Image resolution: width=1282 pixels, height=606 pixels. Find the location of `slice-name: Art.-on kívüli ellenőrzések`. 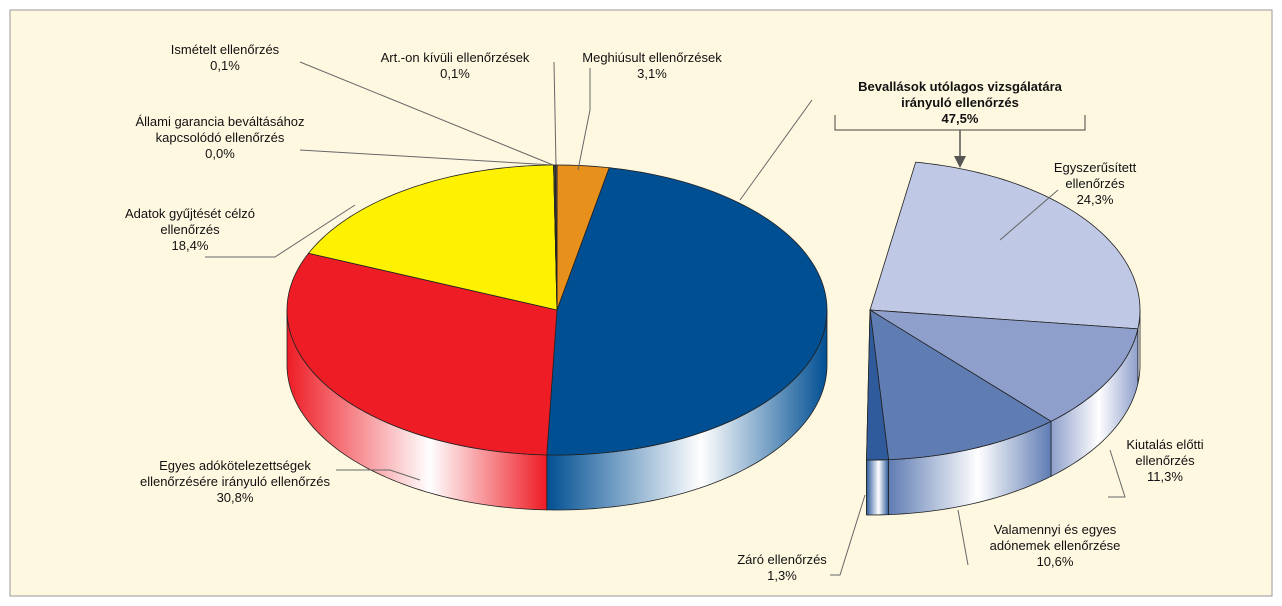

slice-name: Art.-on kívüli ellenőrzések is located at coordinates (455, 57).